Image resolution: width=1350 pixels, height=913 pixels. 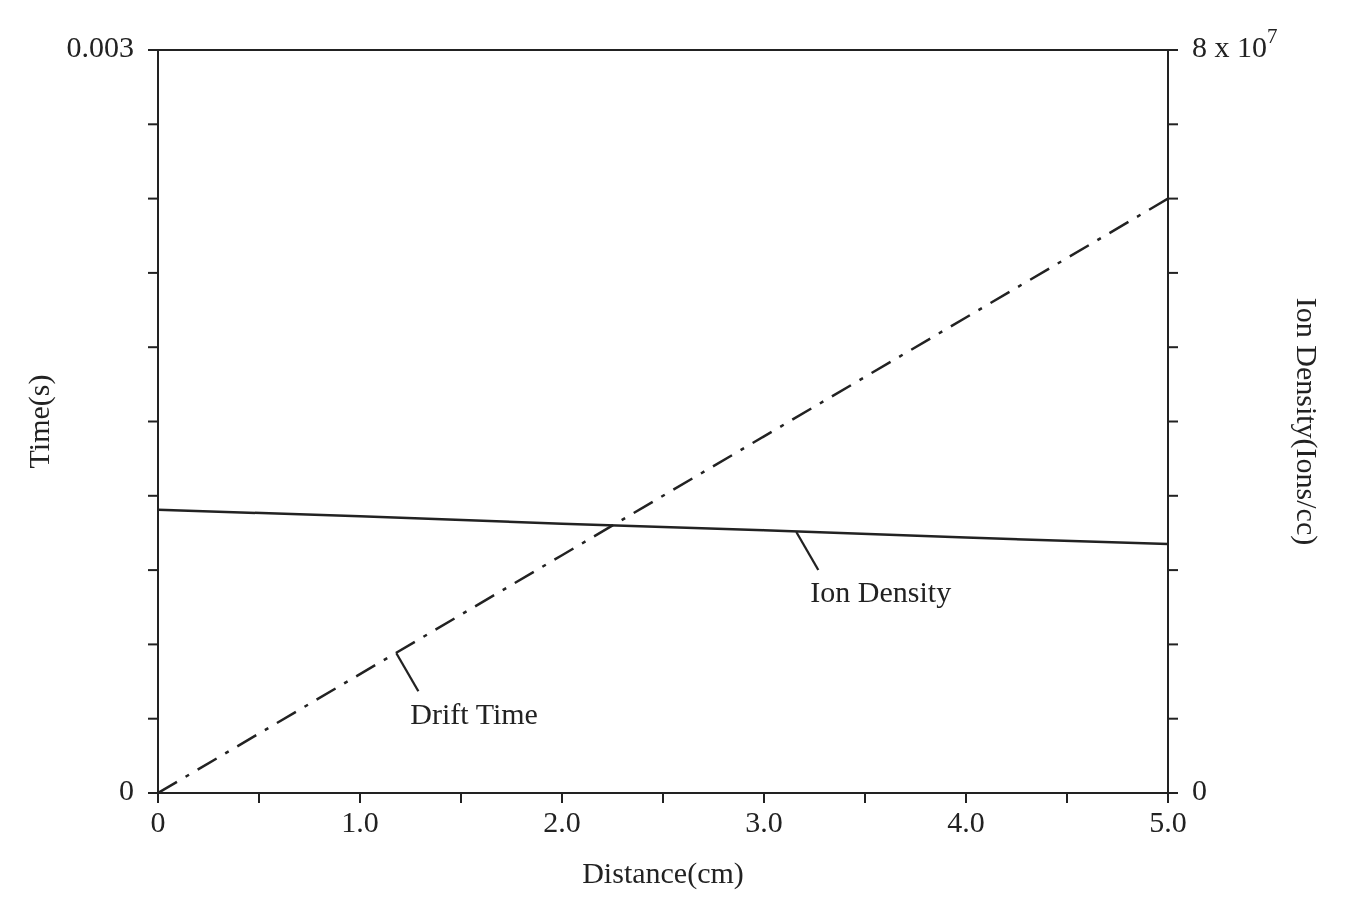 I want to click on x-tick-label: 2.0, so click(x=562, y=821).